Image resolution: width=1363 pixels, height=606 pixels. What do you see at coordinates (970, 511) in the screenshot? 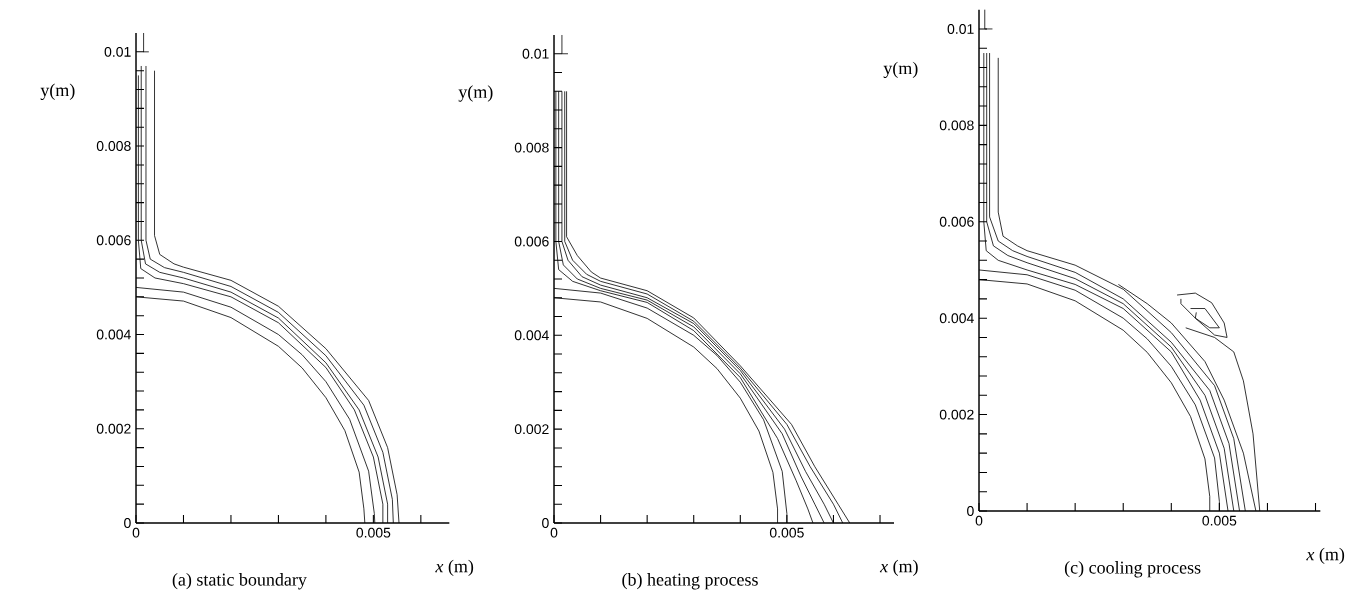
I see `y-tick-label: 0` at bounding box center [970, 511].